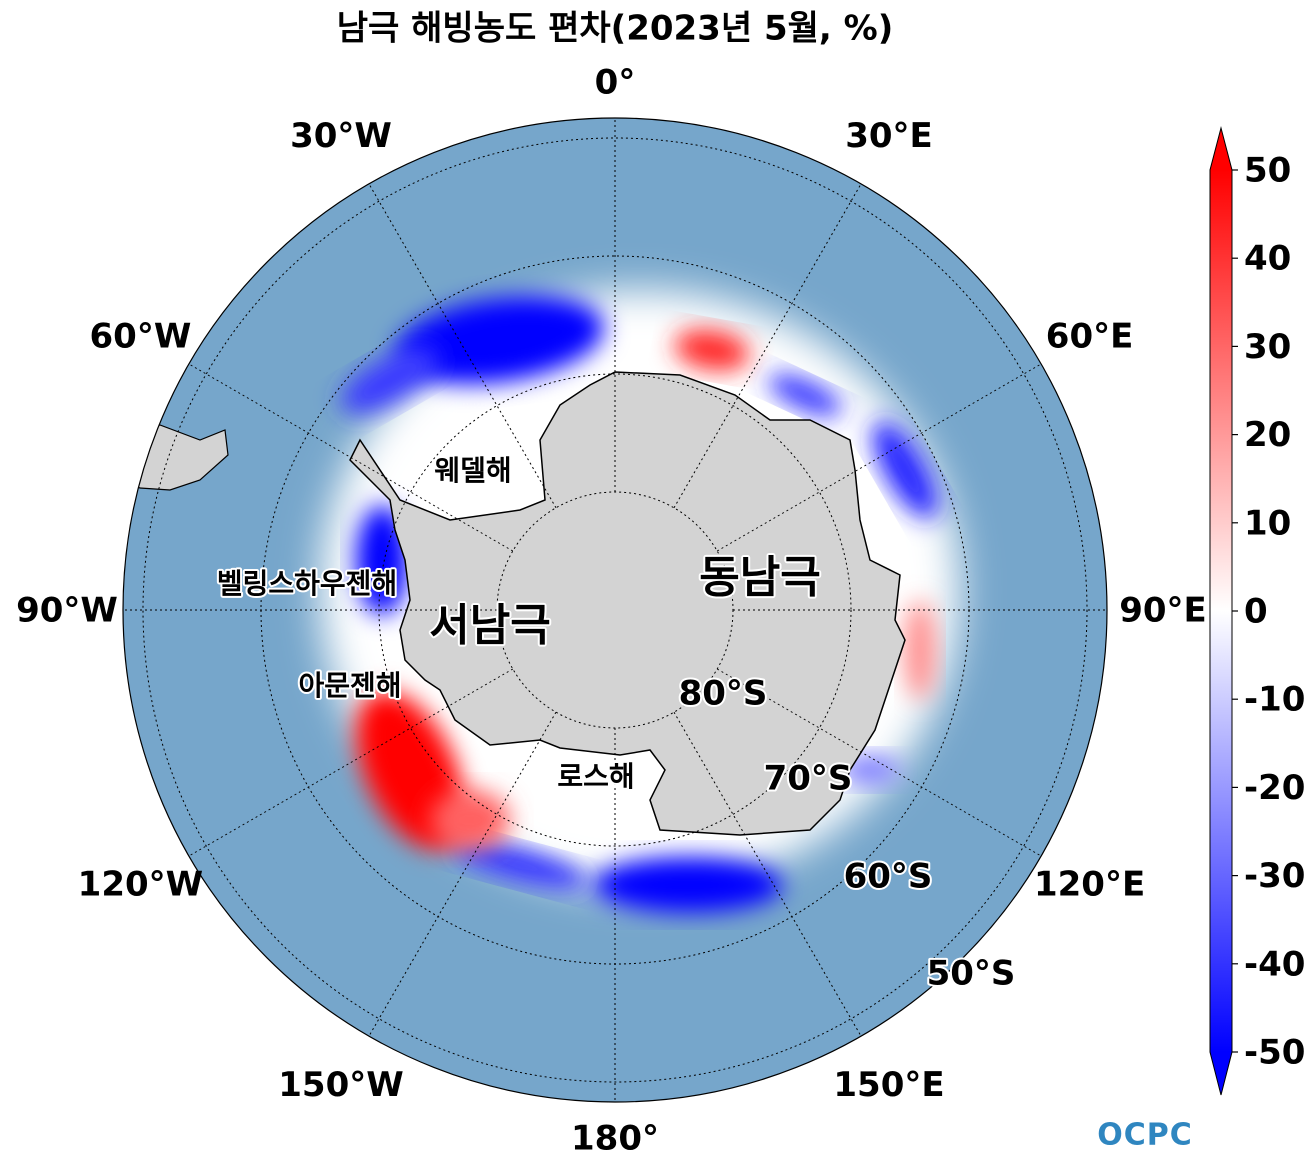  What do you see at coordinates (1274, 876) in the screenshot?
I see `colorbar-tick-label: -30` at bounding box center [1274, 876].